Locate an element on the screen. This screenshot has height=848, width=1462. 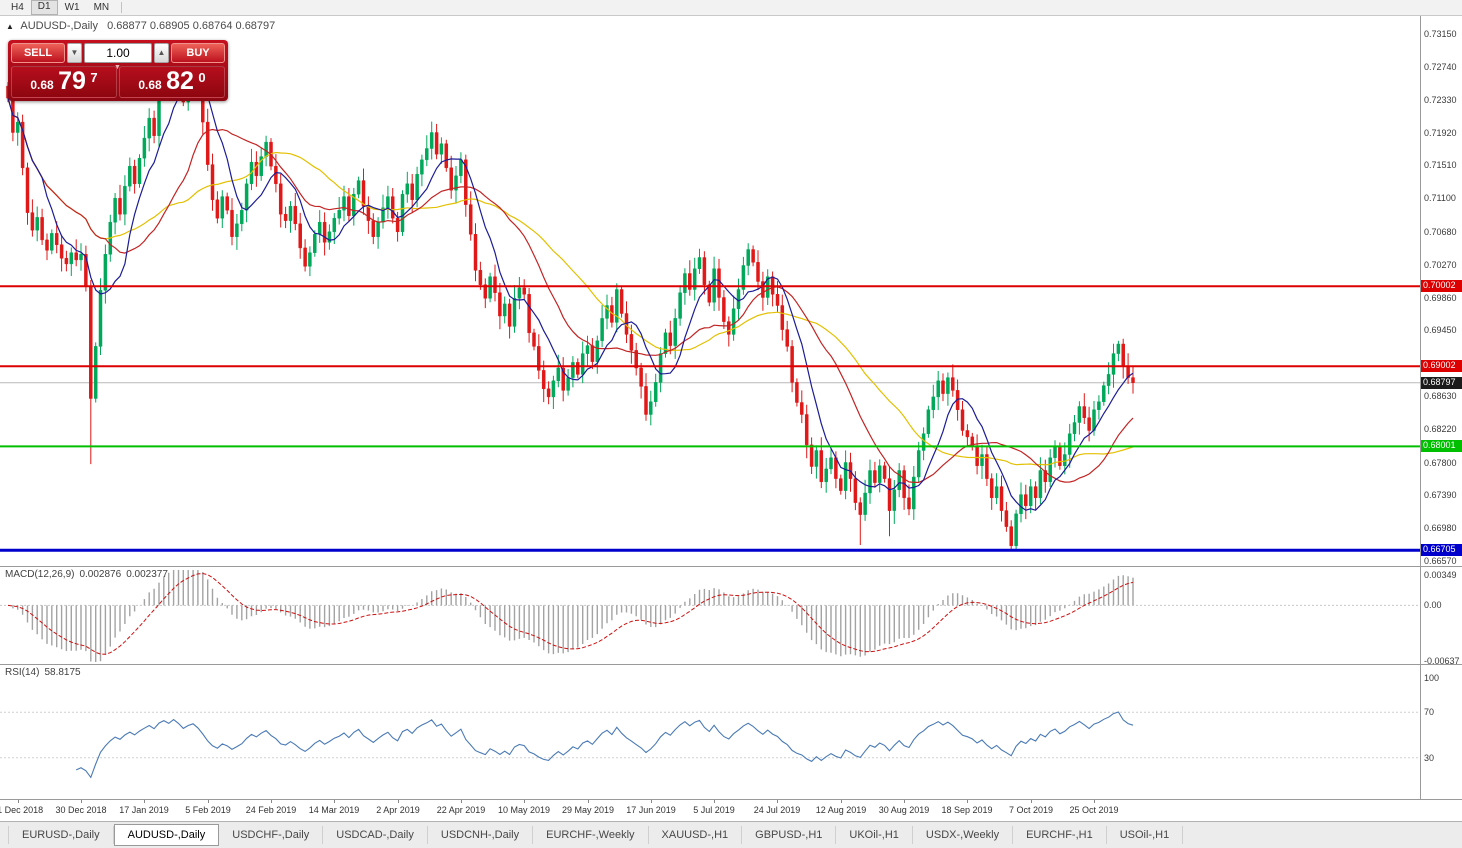
tab-ukoil-h1: UKOil-,H1 is located at coordinates (874, 835).